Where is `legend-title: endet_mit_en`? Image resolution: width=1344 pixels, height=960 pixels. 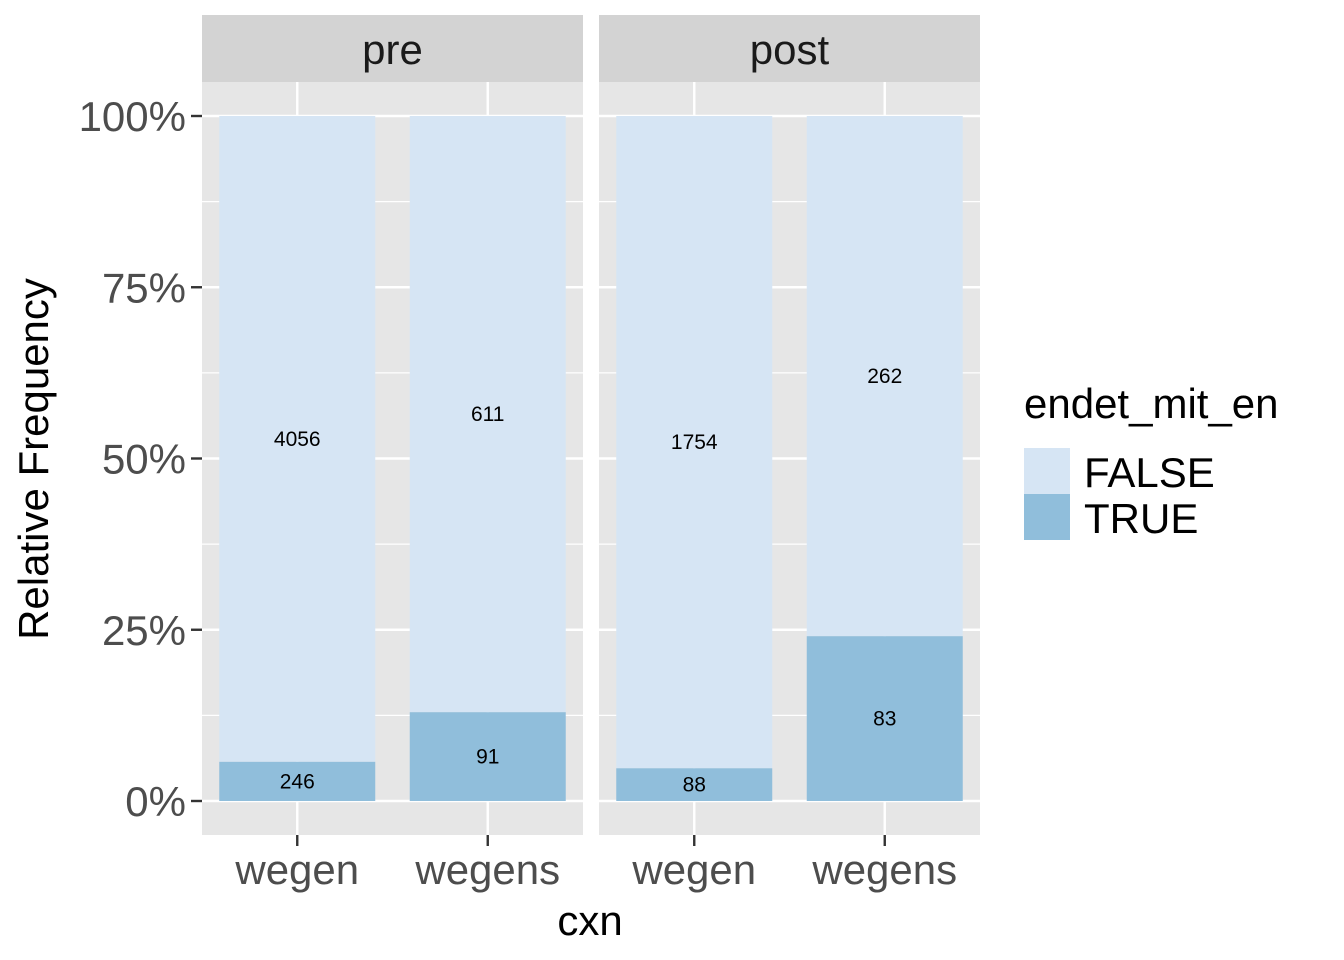
legend-title: endet_mit_en is located at coordinates (1151, 403).